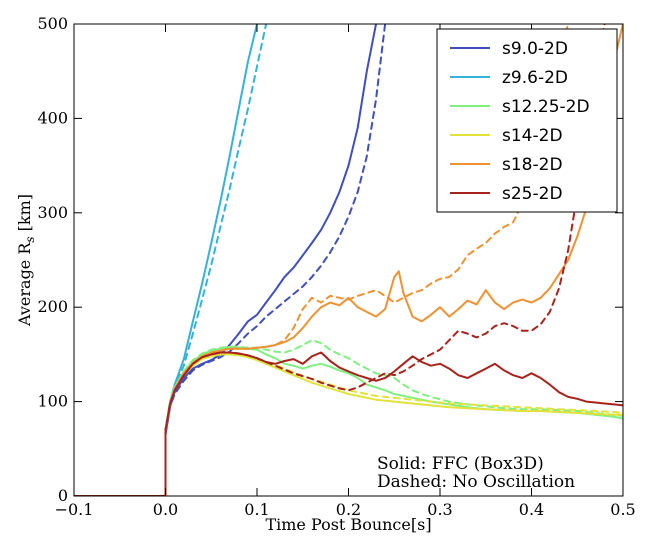 The width and height of the screenshot is (650, 547). What do you see at coordinates (532, 194) in the screenshot?
I see `legend-label-s25-2d: s25-2D` at bounding box center [532, 194].